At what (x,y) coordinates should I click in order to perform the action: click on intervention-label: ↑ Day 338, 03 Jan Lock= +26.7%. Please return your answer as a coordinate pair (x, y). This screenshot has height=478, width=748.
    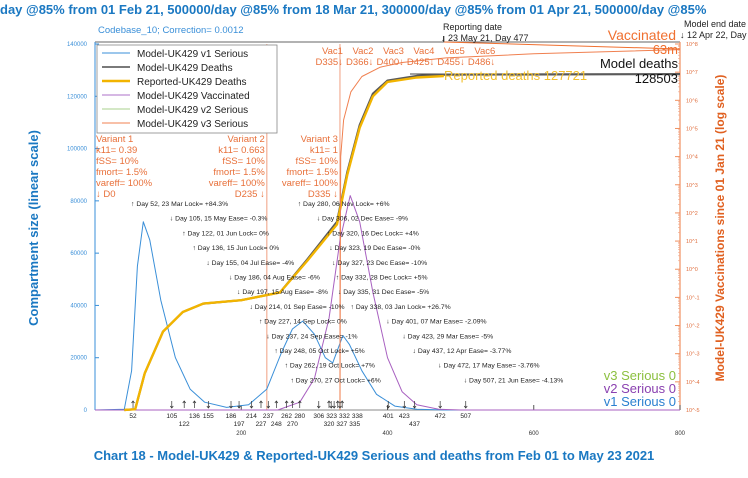
    Looking at the image, I should click on (401, 307).